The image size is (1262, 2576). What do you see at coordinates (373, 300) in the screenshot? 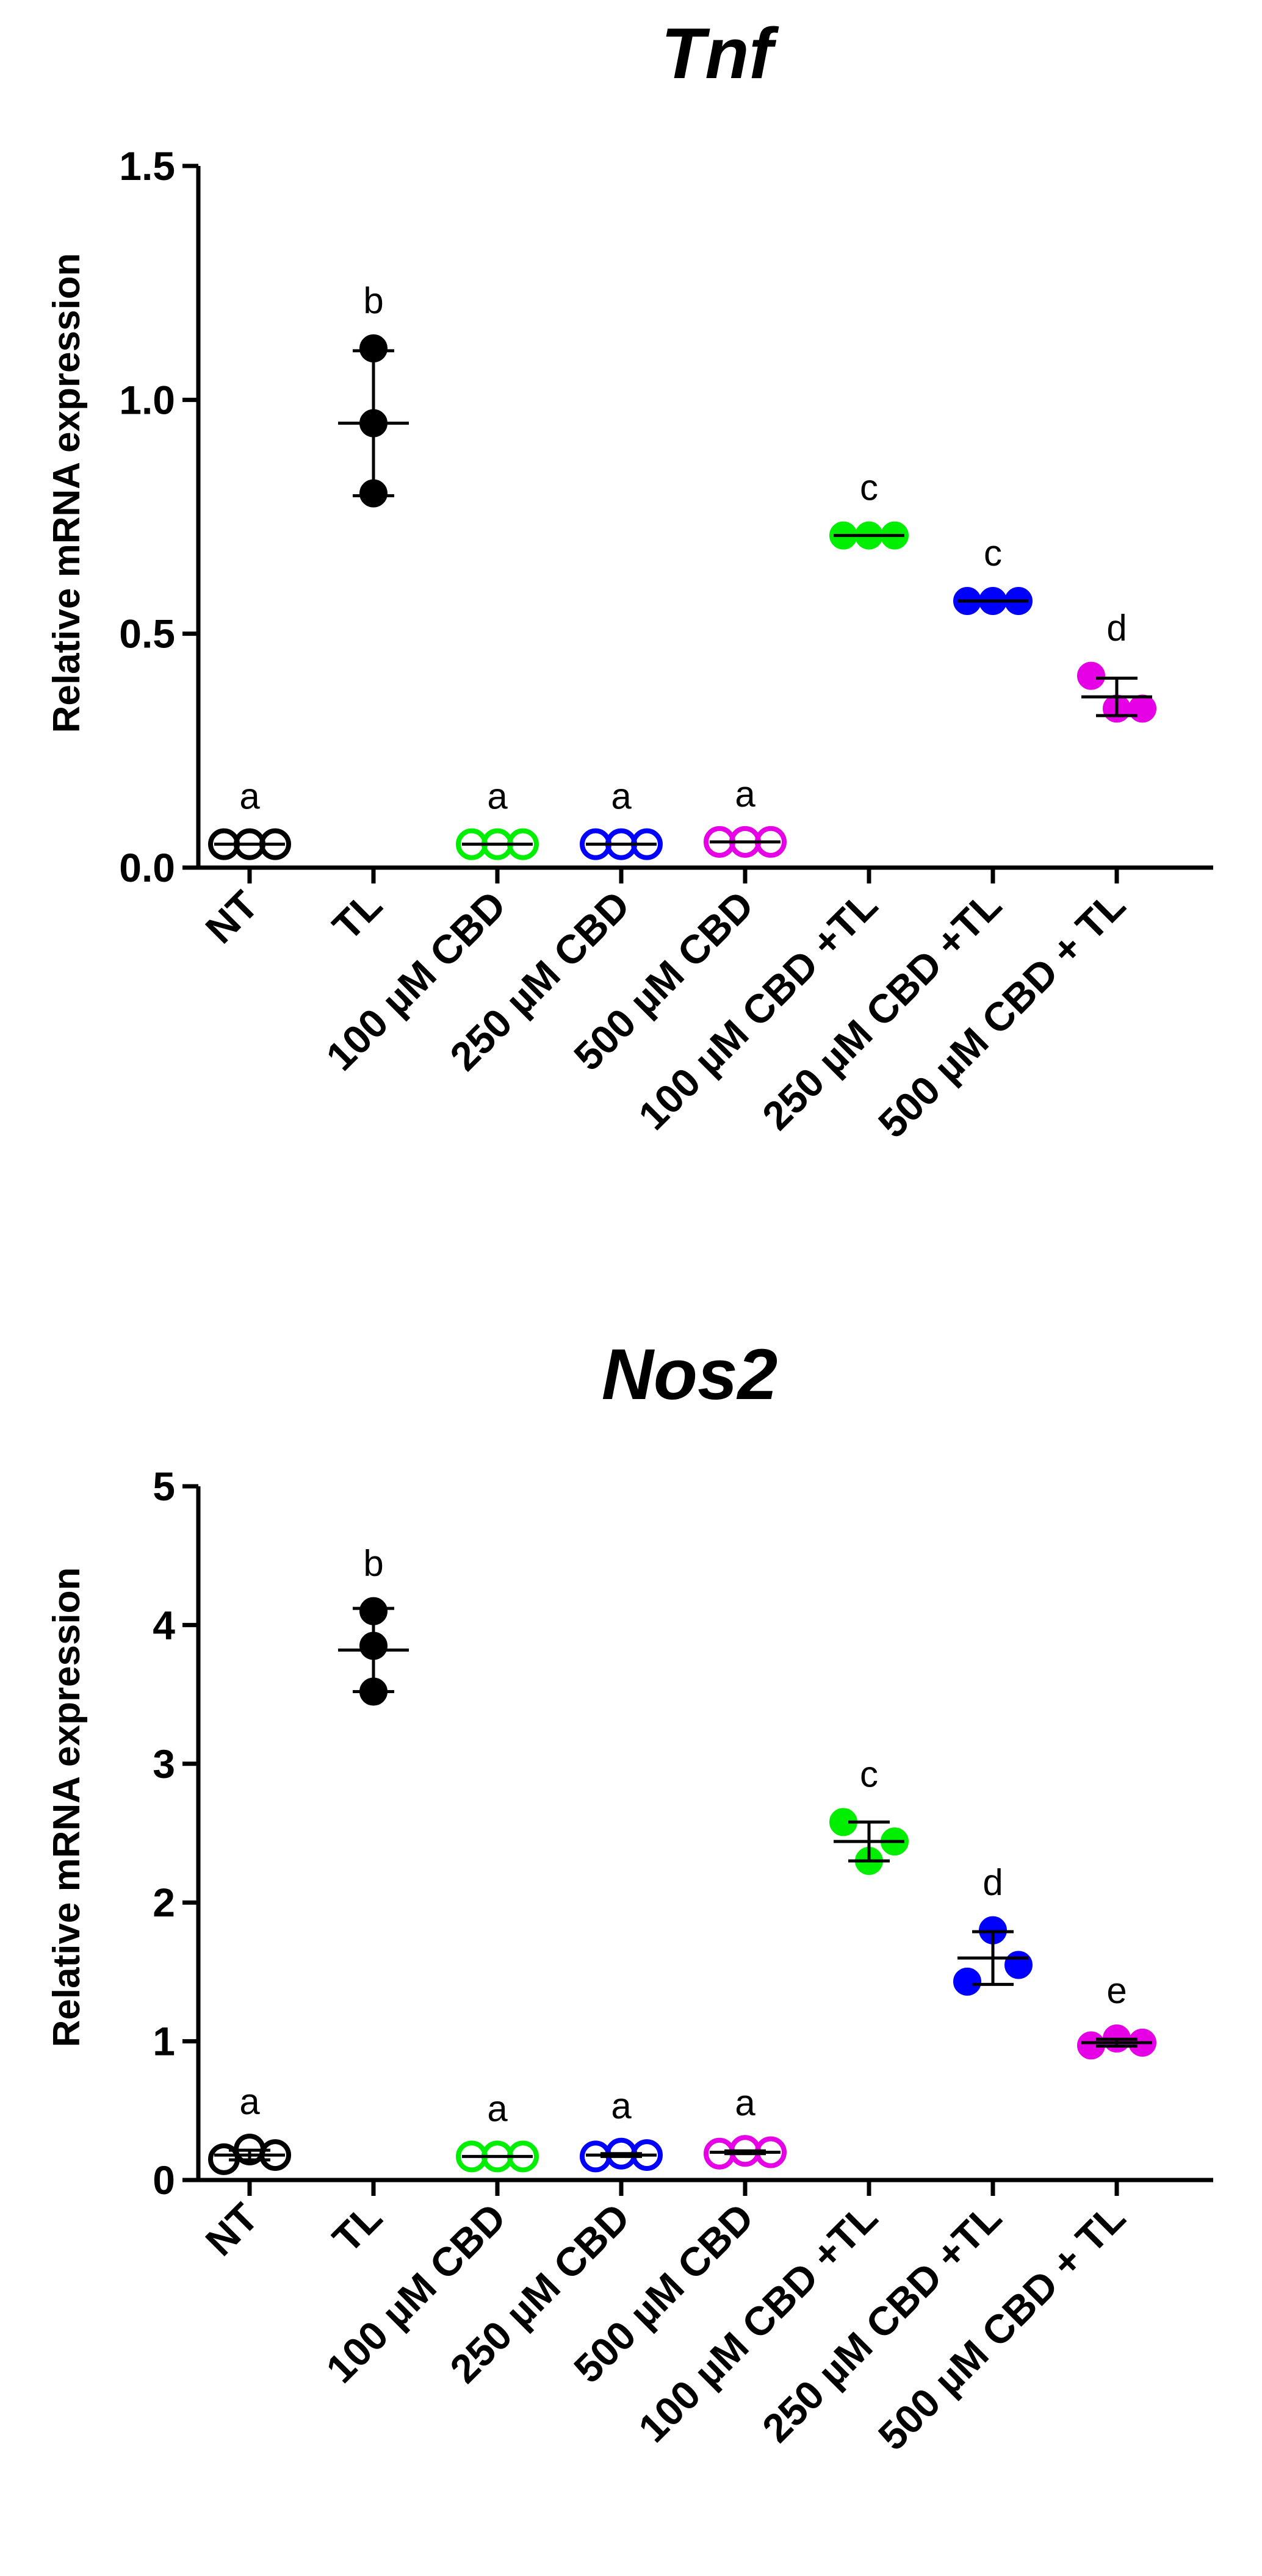
I see `tnf-significance-letter: b` at bounding box center [373, 300].